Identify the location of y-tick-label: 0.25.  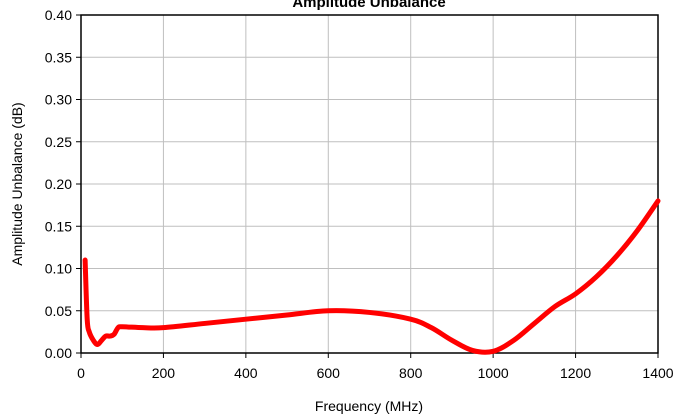
(58, 142).